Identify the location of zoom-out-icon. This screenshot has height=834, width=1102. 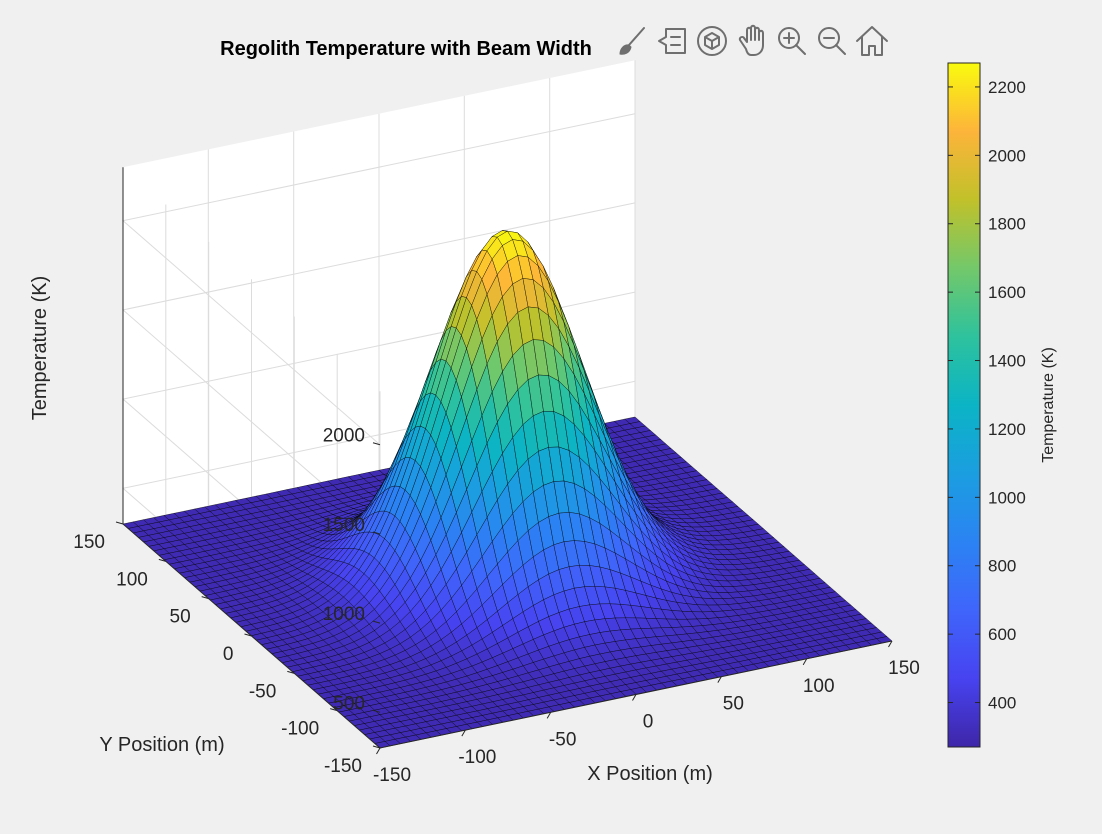
(832, 41).